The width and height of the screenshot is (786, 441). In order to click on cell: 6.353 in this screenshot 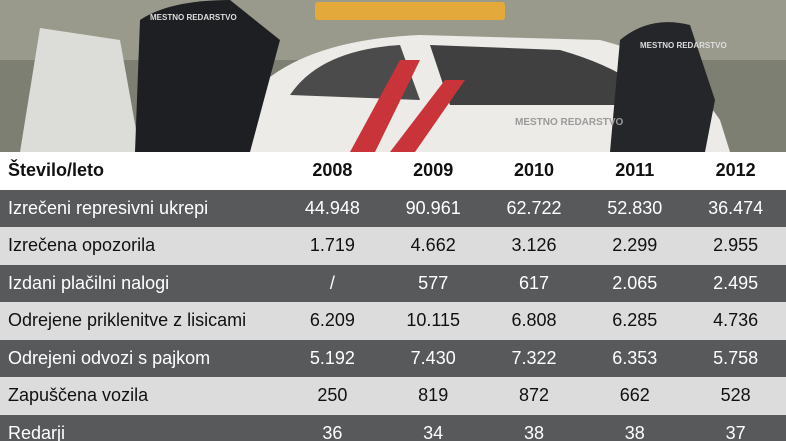, I will do `click(635, 358)`.